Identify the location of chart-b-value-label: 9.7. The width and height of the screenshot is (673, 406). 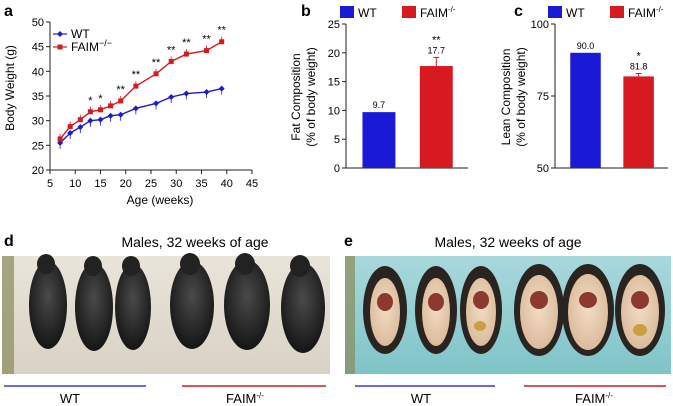
(379, 105).